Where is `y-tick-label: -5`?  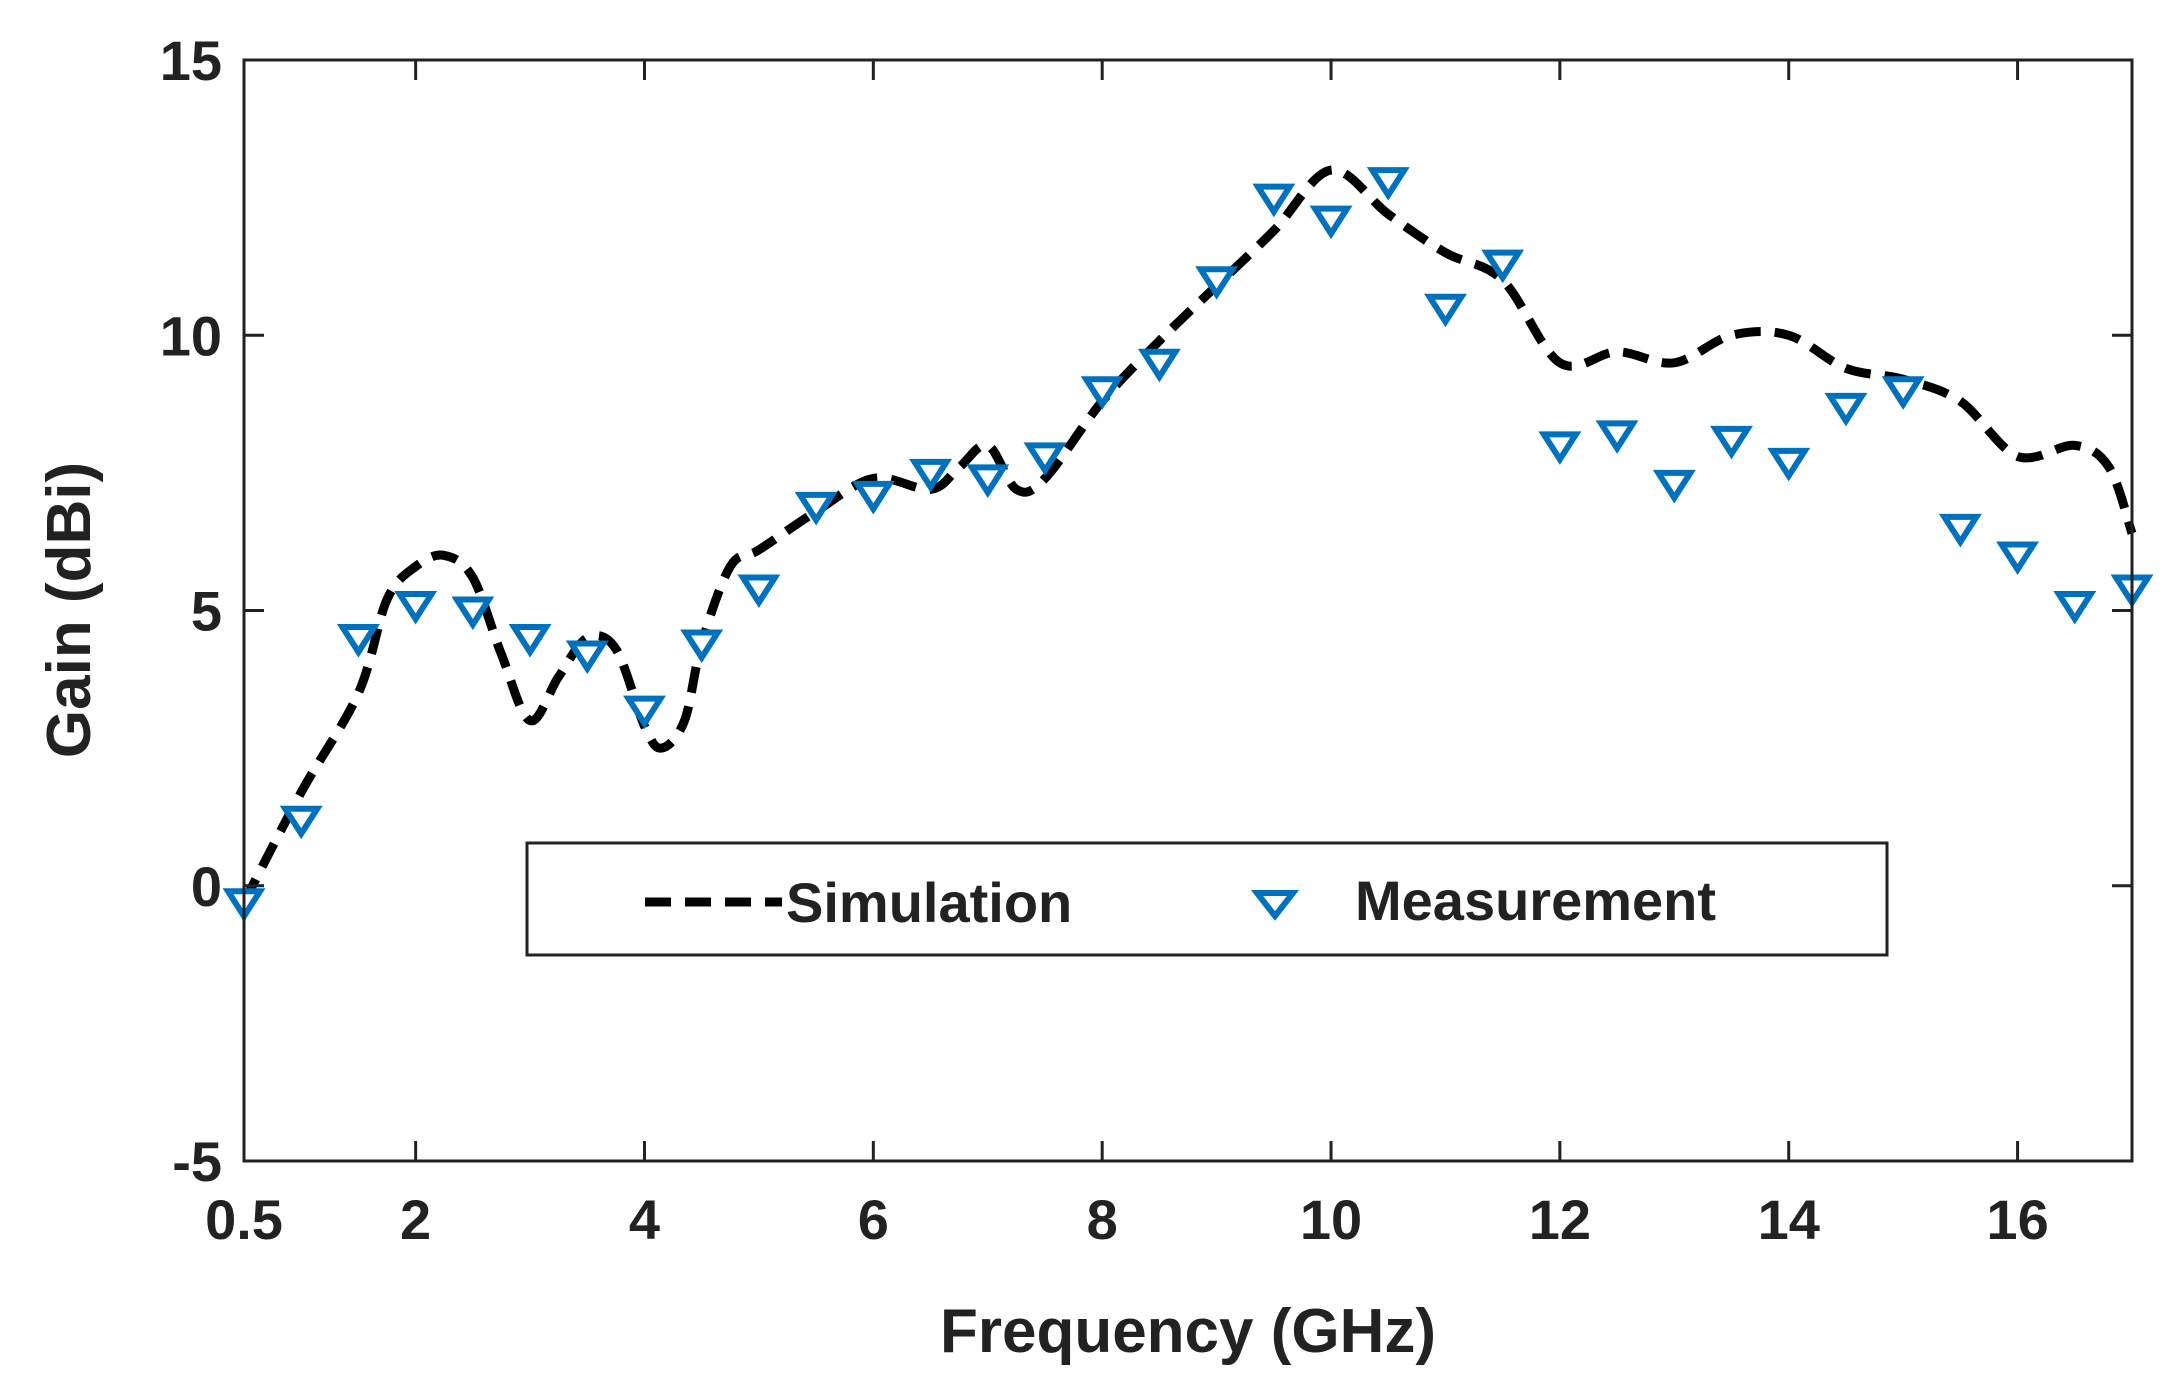 y-tick-label: -5 is located at coordinates (197, 1161).